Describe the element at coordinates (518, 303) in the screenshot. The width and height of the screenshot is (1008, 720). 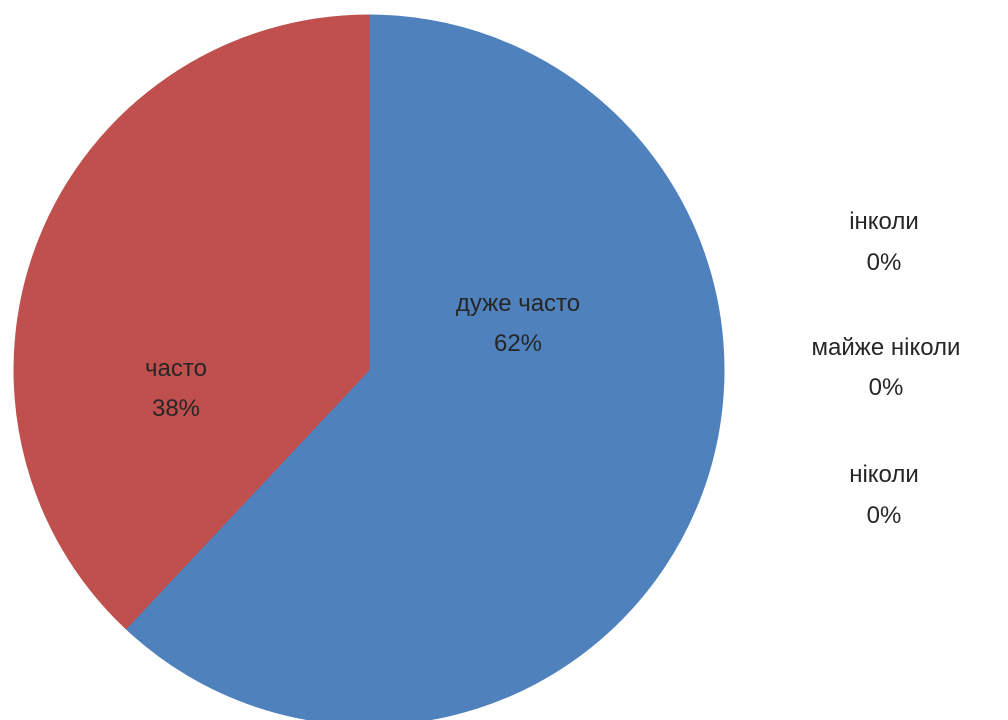
I see `slice-label-duzhe-chasto: дуже часто` at that location.